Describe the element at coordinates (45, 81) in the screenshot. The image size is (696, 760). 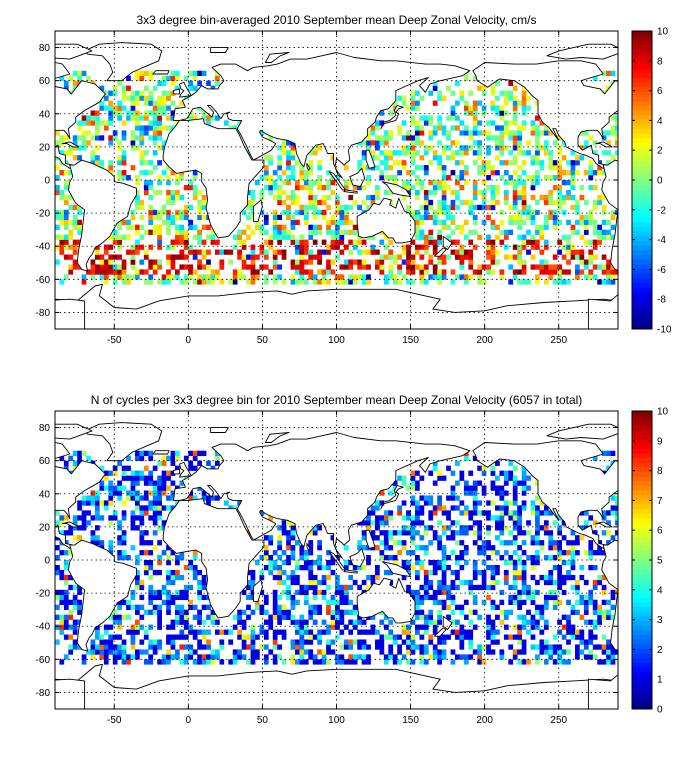
I see `y-tick-label: 60` at that location.